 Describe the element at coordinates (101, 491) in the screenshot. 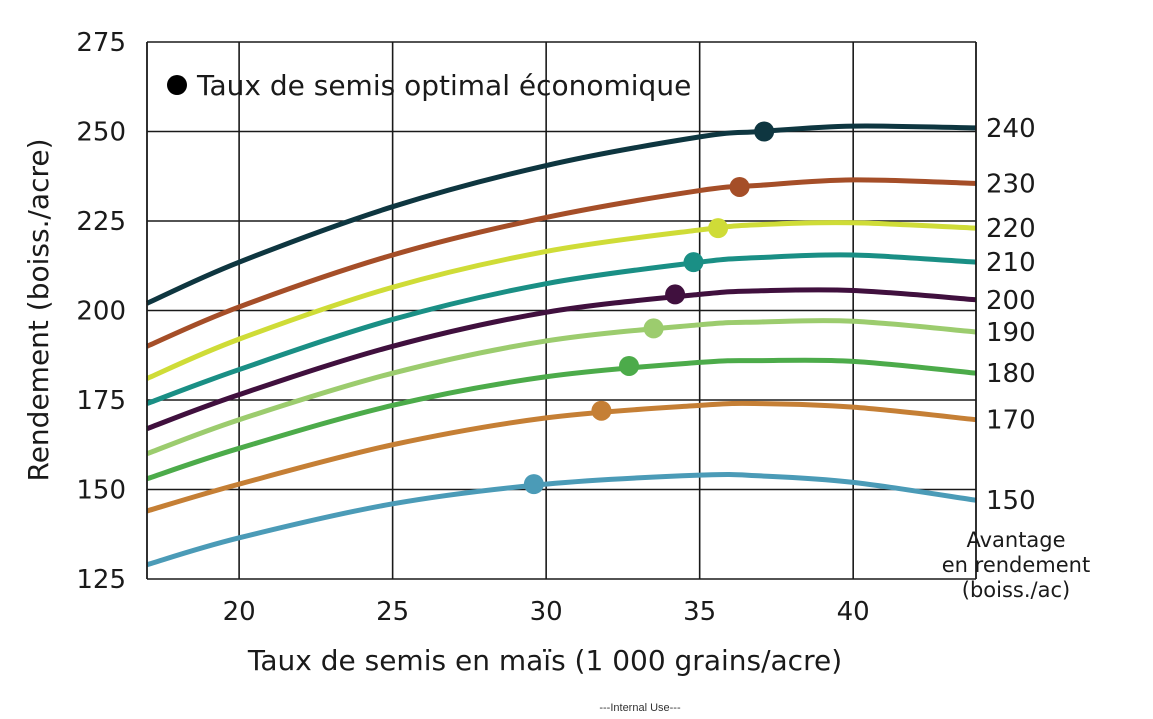

I see `y-tick-label: 150` at that location.